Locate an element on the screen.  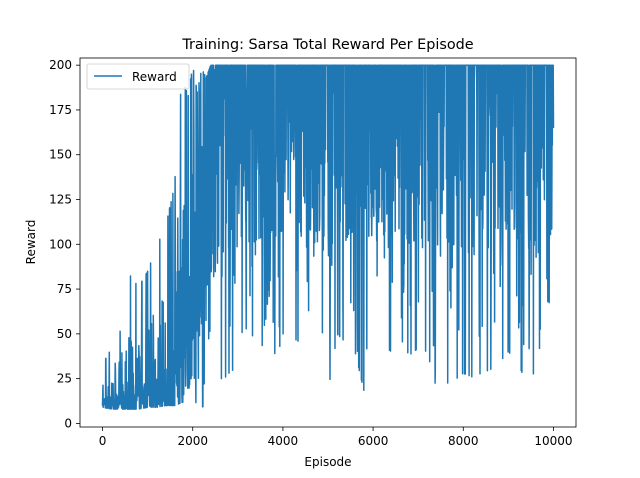
legend-label: Reward is located at coordinates (154, 77).